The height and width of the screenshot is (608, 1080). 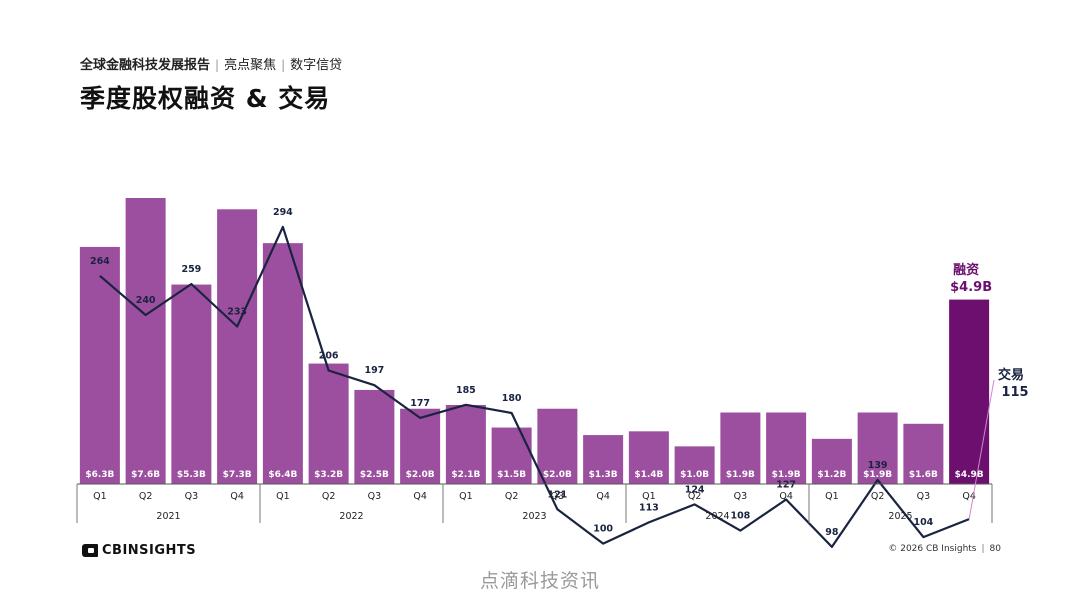 What do you see at coordinates (316, 65) in the screenshot?
I see `topic-name: 数字信贷` at bounding box center [316, 65].